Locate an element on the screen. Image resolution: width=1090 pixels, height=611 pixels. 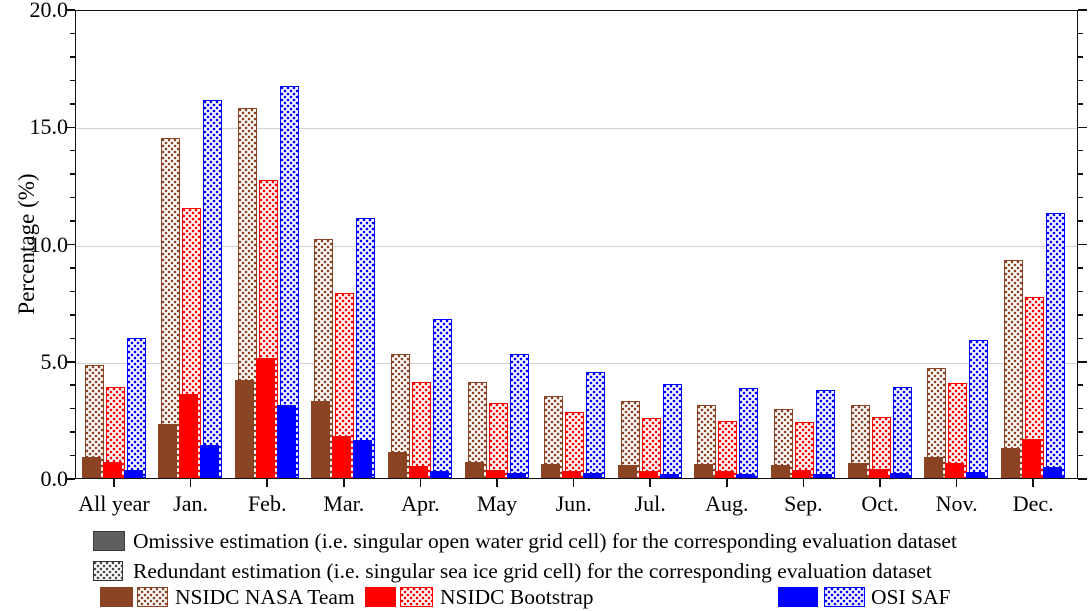
bar-cluster-apr is located at coordinates (419, 244).